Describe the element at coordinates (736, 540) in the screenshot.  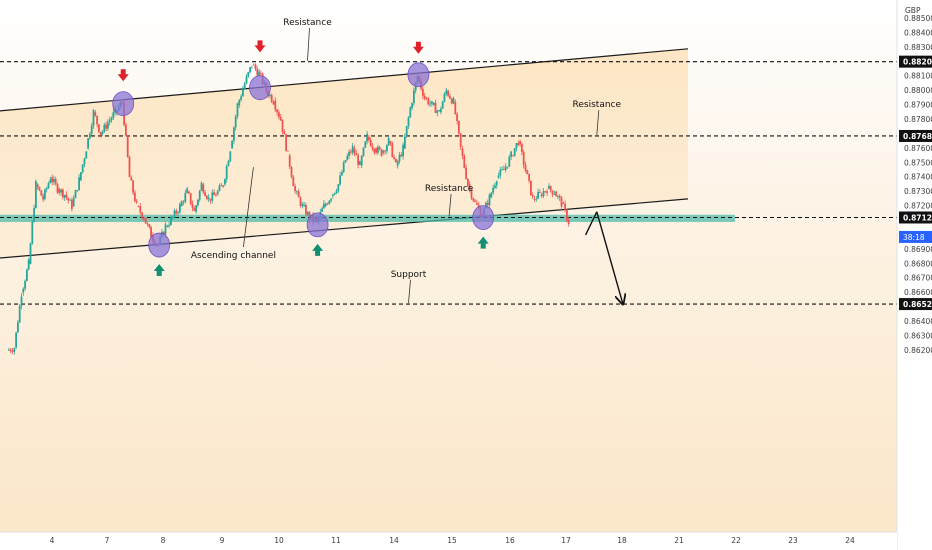
I see `time-tick-label: 22` at that location.